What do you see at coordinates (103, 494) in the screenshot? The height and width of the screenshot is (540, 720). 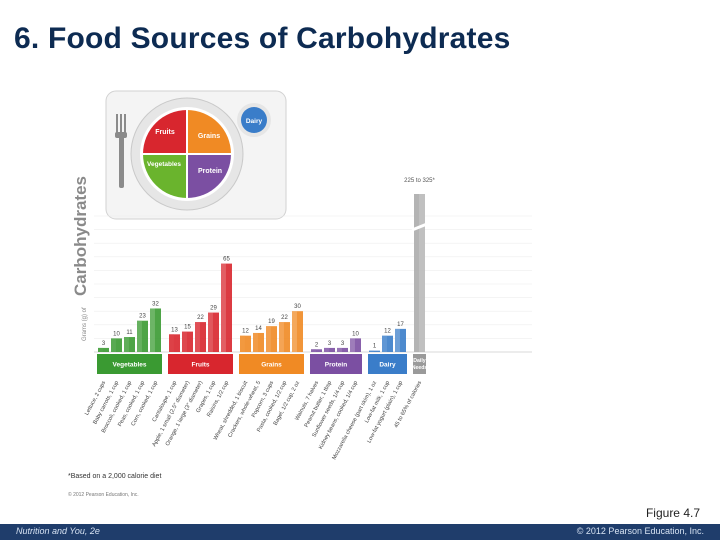 I see `credit: © 2012 Pearson Education, Inc.` at bounding box center [103, 494].